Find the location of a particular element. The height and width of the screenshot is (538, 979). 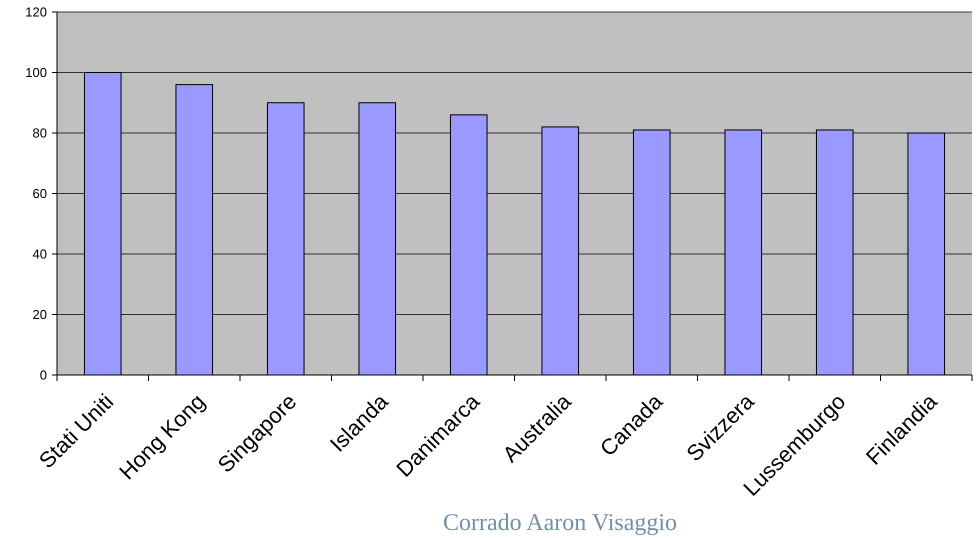

text: Corrado Aaron Visaggio is located at coordinates (560, 523).